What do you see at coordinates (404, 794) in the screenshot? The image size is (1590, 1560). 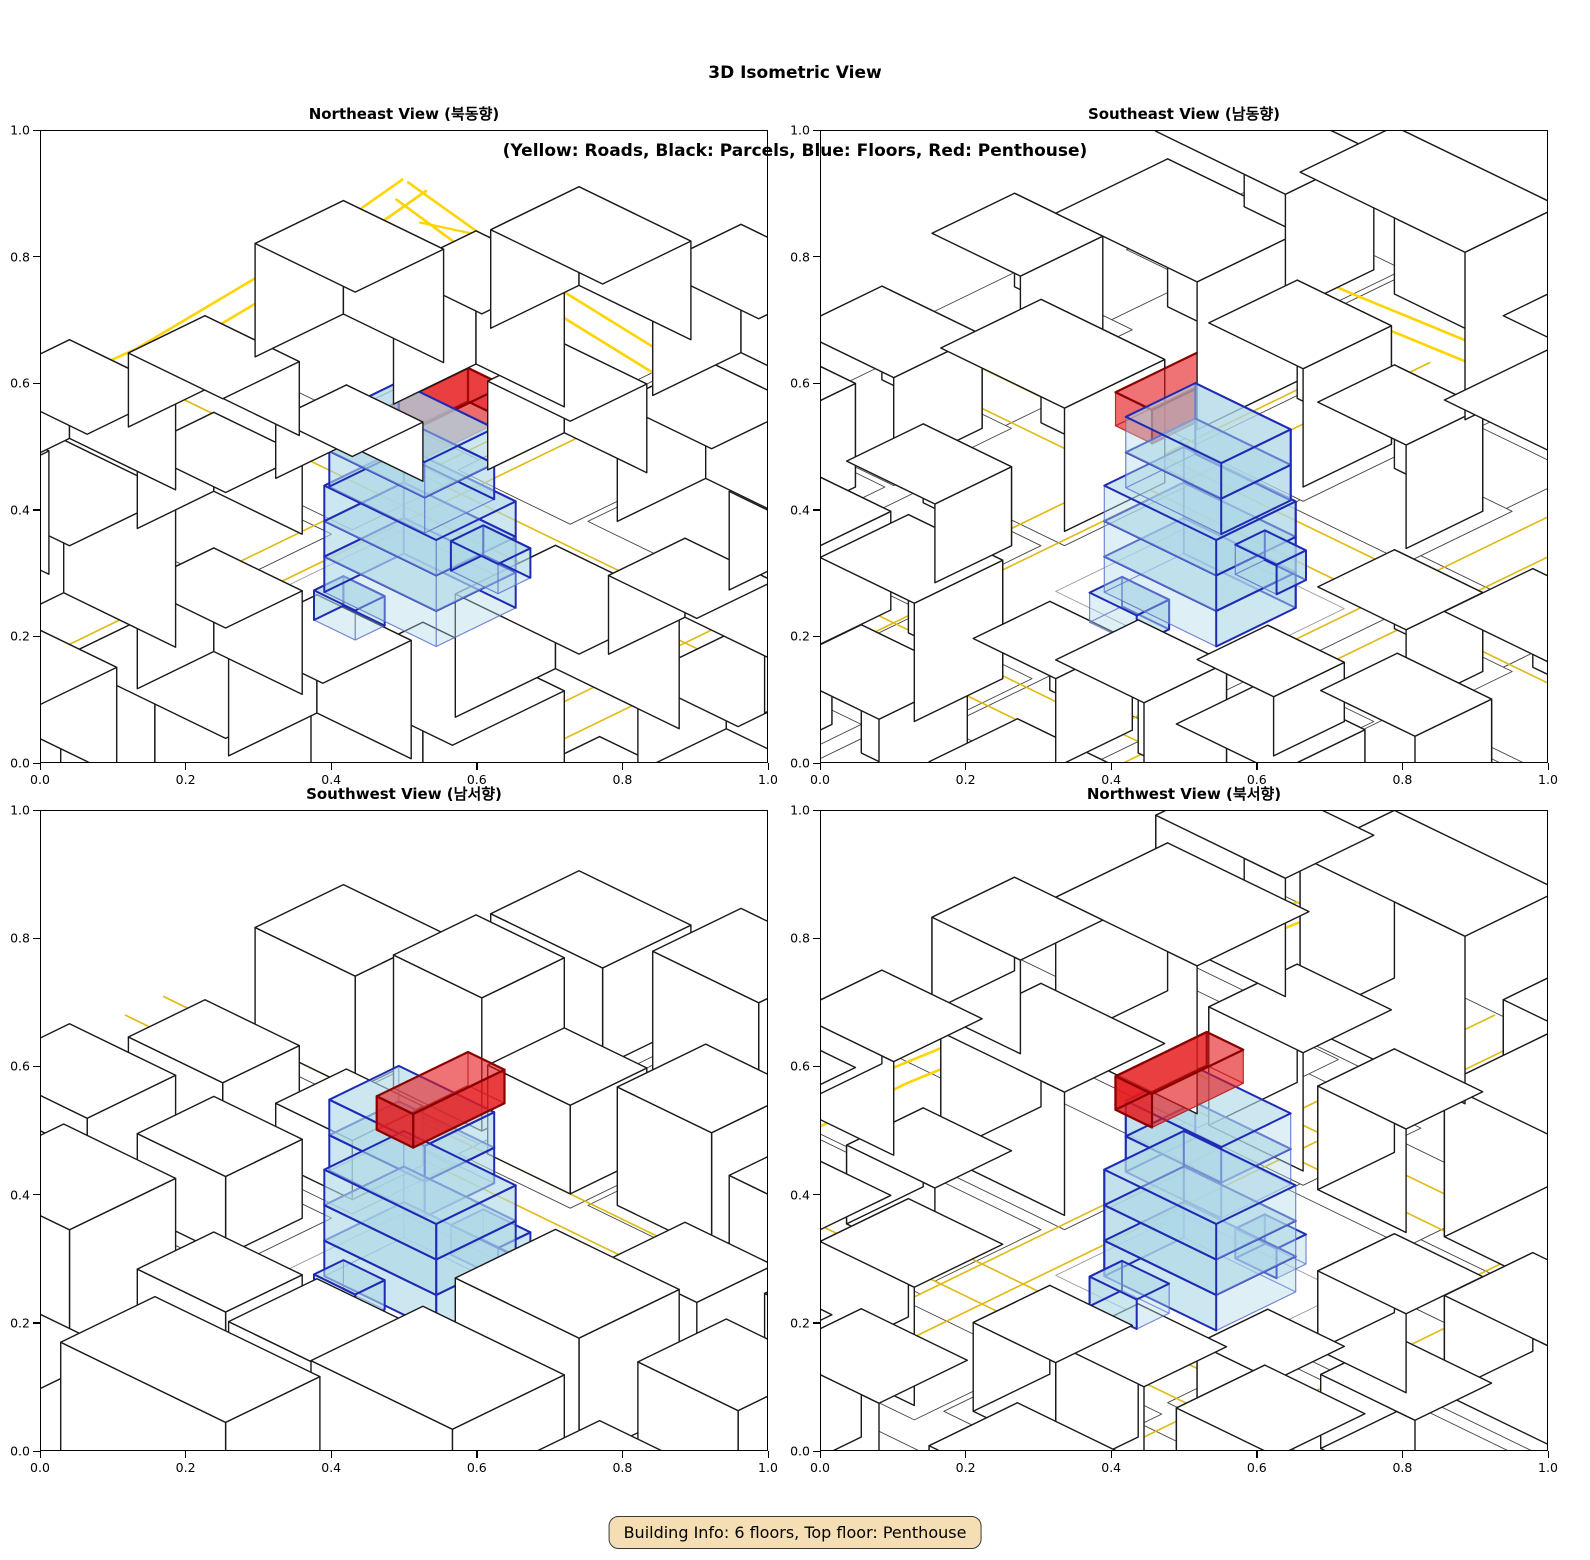 I see `subplot-title-southwest: Southwest View (남서향)` at bounding box center [404, 794].